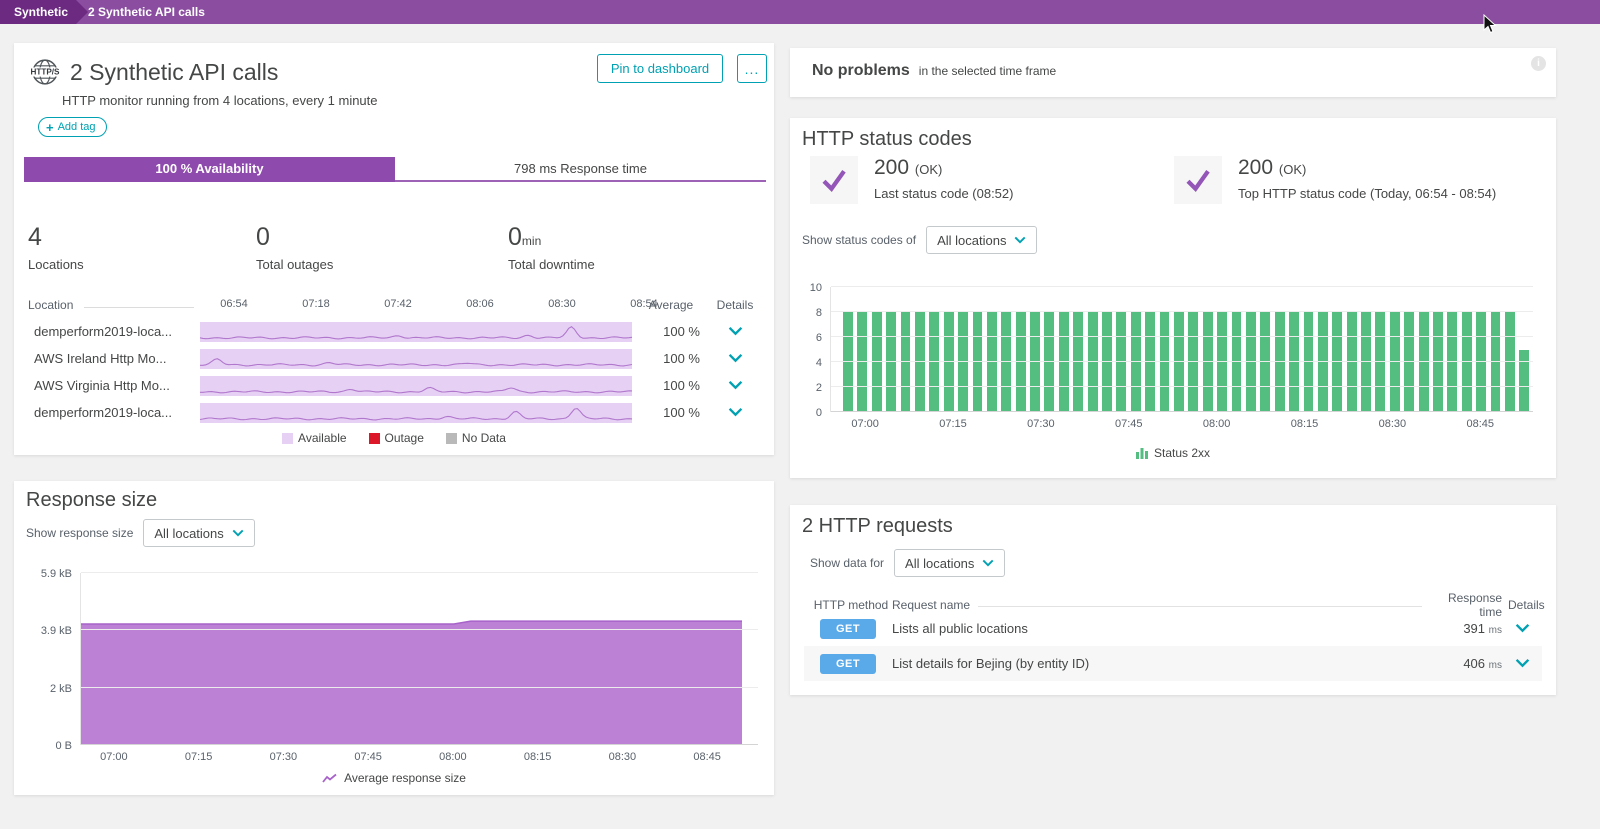 The height and width of the screenshot is (829, 1600). What do you see at coordinates (911, 180) in the screenshot?
I see `last-status-code-block: 200 (OK) Last status code (08:52)` at bounding box center [911, 180].